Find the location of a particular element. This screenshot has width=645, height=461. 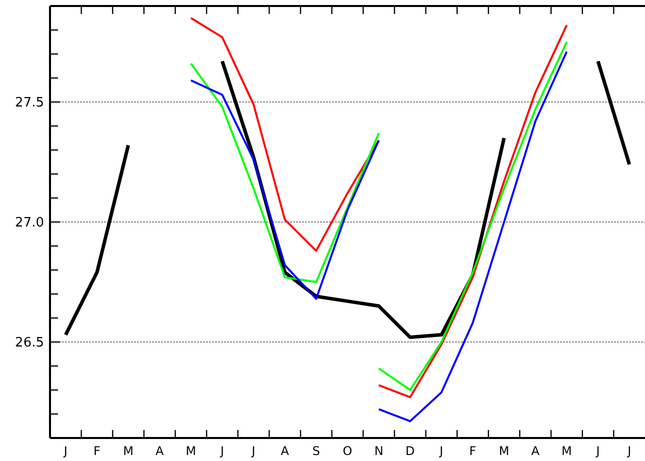

x-tick-label: D is located at coordinates (410, 451).